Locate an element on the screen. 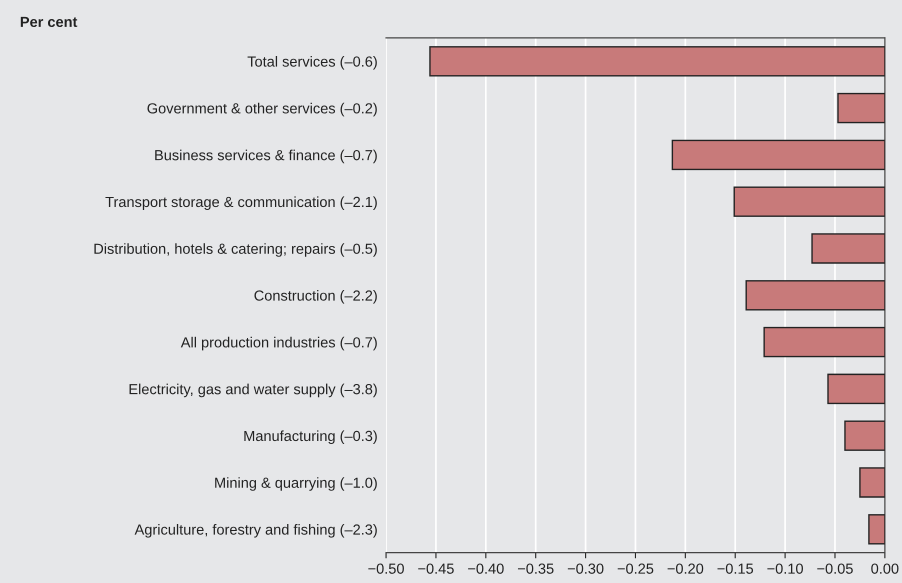 Image resolution: width=902 pixels, height=583 pixels. x-tick-label: −0.50 is located at coordinates (386, 568).